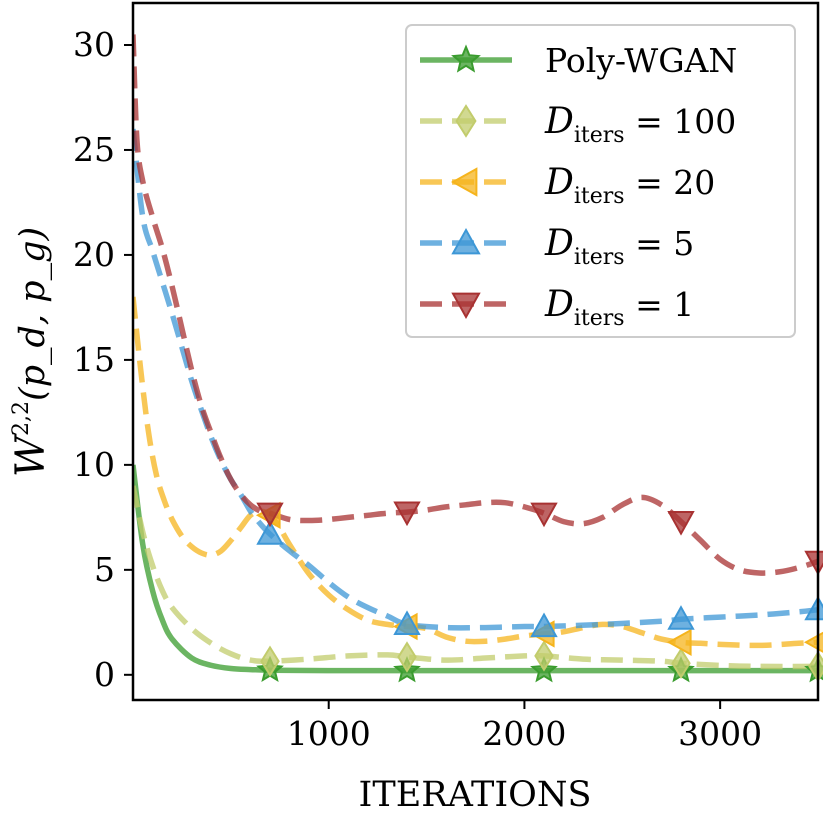 This screenshot has height=816, width=823. I want to click on x-tick-label-0: 1000, so click(329, 733).